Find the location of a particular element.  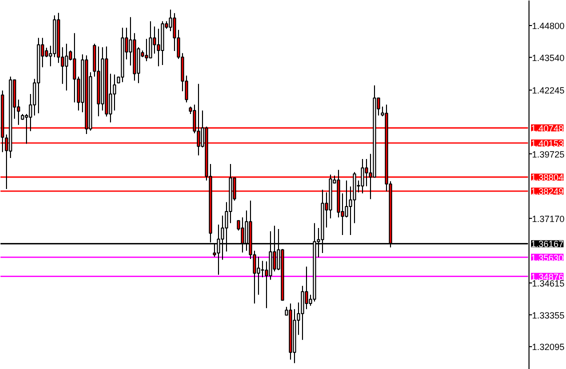

y-tick-label: 1.37170 is located at coordinates (548, 219).